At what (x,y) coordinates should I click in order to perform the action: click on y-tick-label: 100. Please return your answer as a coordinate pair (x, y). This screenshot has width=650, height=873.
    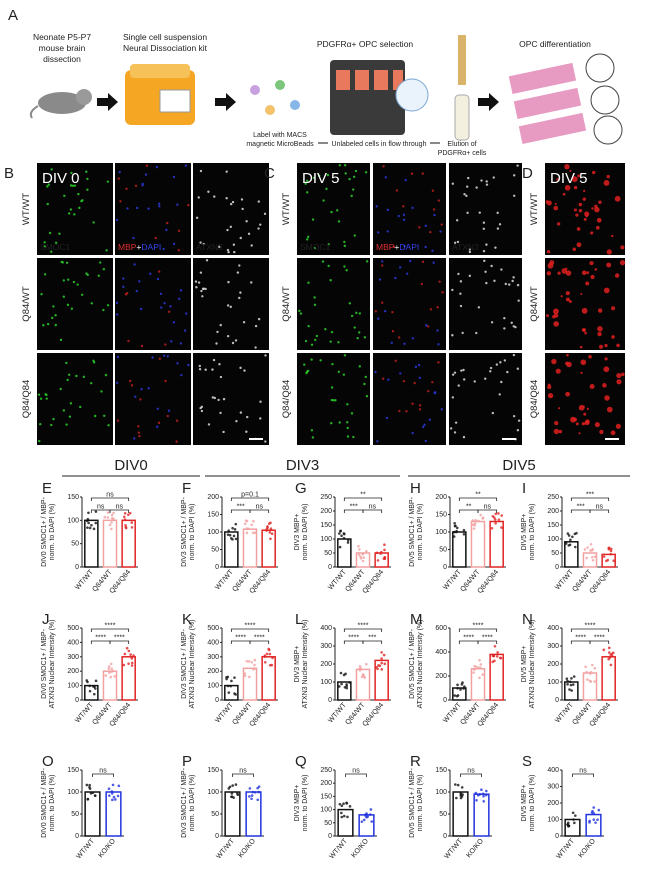
    Looking at the image, I should click on (73, 686).